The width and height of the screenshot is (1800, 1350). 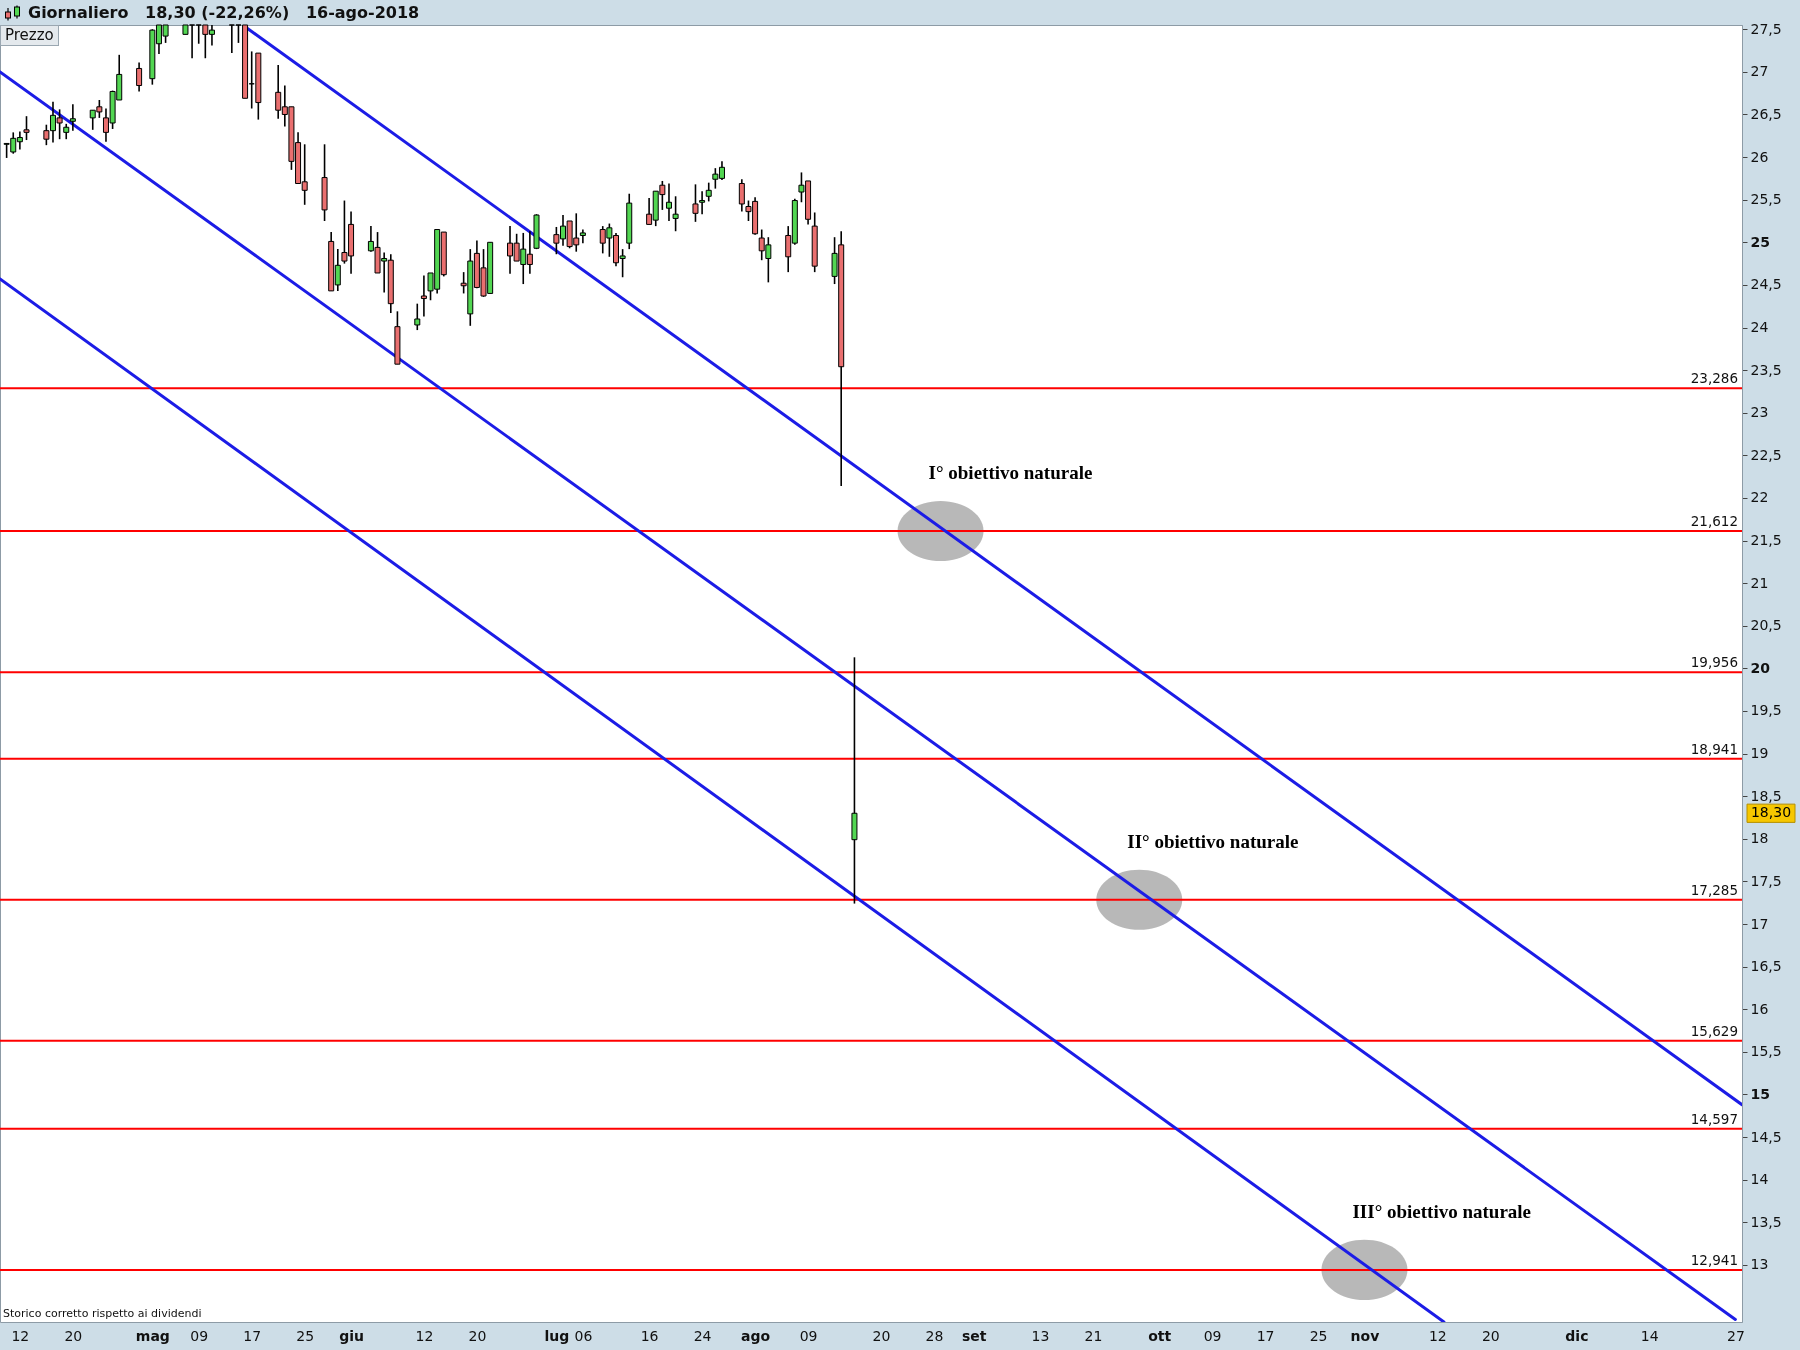 I want to click on x-tick-label: 21, so click(x=1093, y=1335).